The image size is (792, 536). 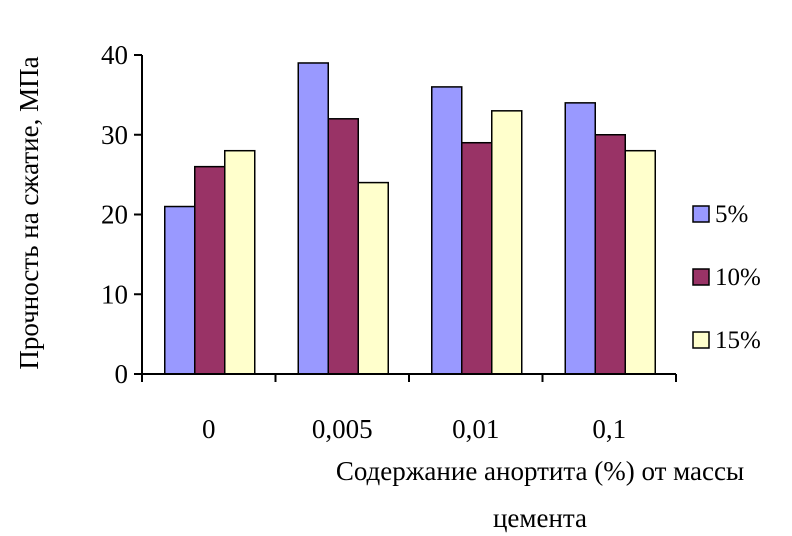 What do you see at coordinates (114, 215) in the screenshot?
I see `y-tick-label: 20` at bounding box center [114, 215].